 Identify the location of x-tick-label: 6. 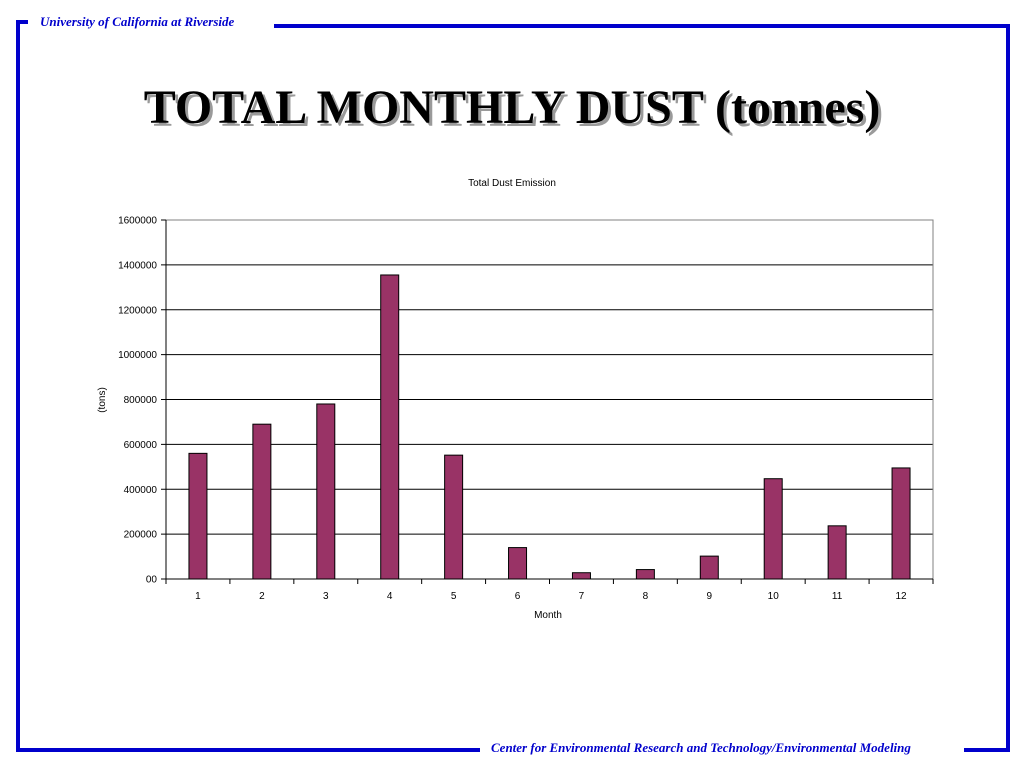
(518, 596).